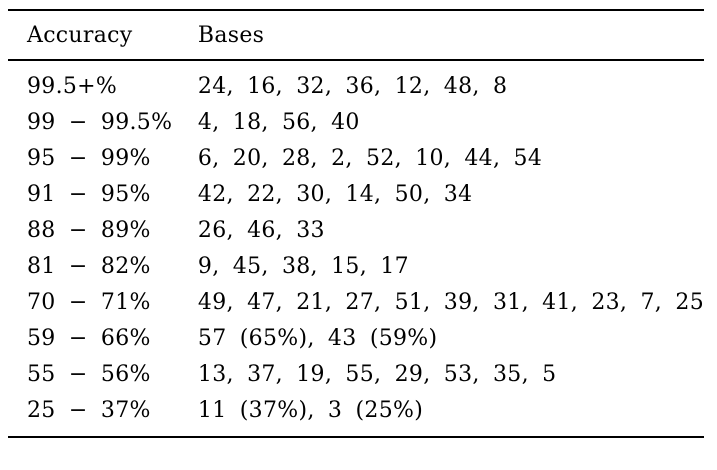 The image size is (717, 470). I want to click on column-header-bases: Bases, so click(450, 35).